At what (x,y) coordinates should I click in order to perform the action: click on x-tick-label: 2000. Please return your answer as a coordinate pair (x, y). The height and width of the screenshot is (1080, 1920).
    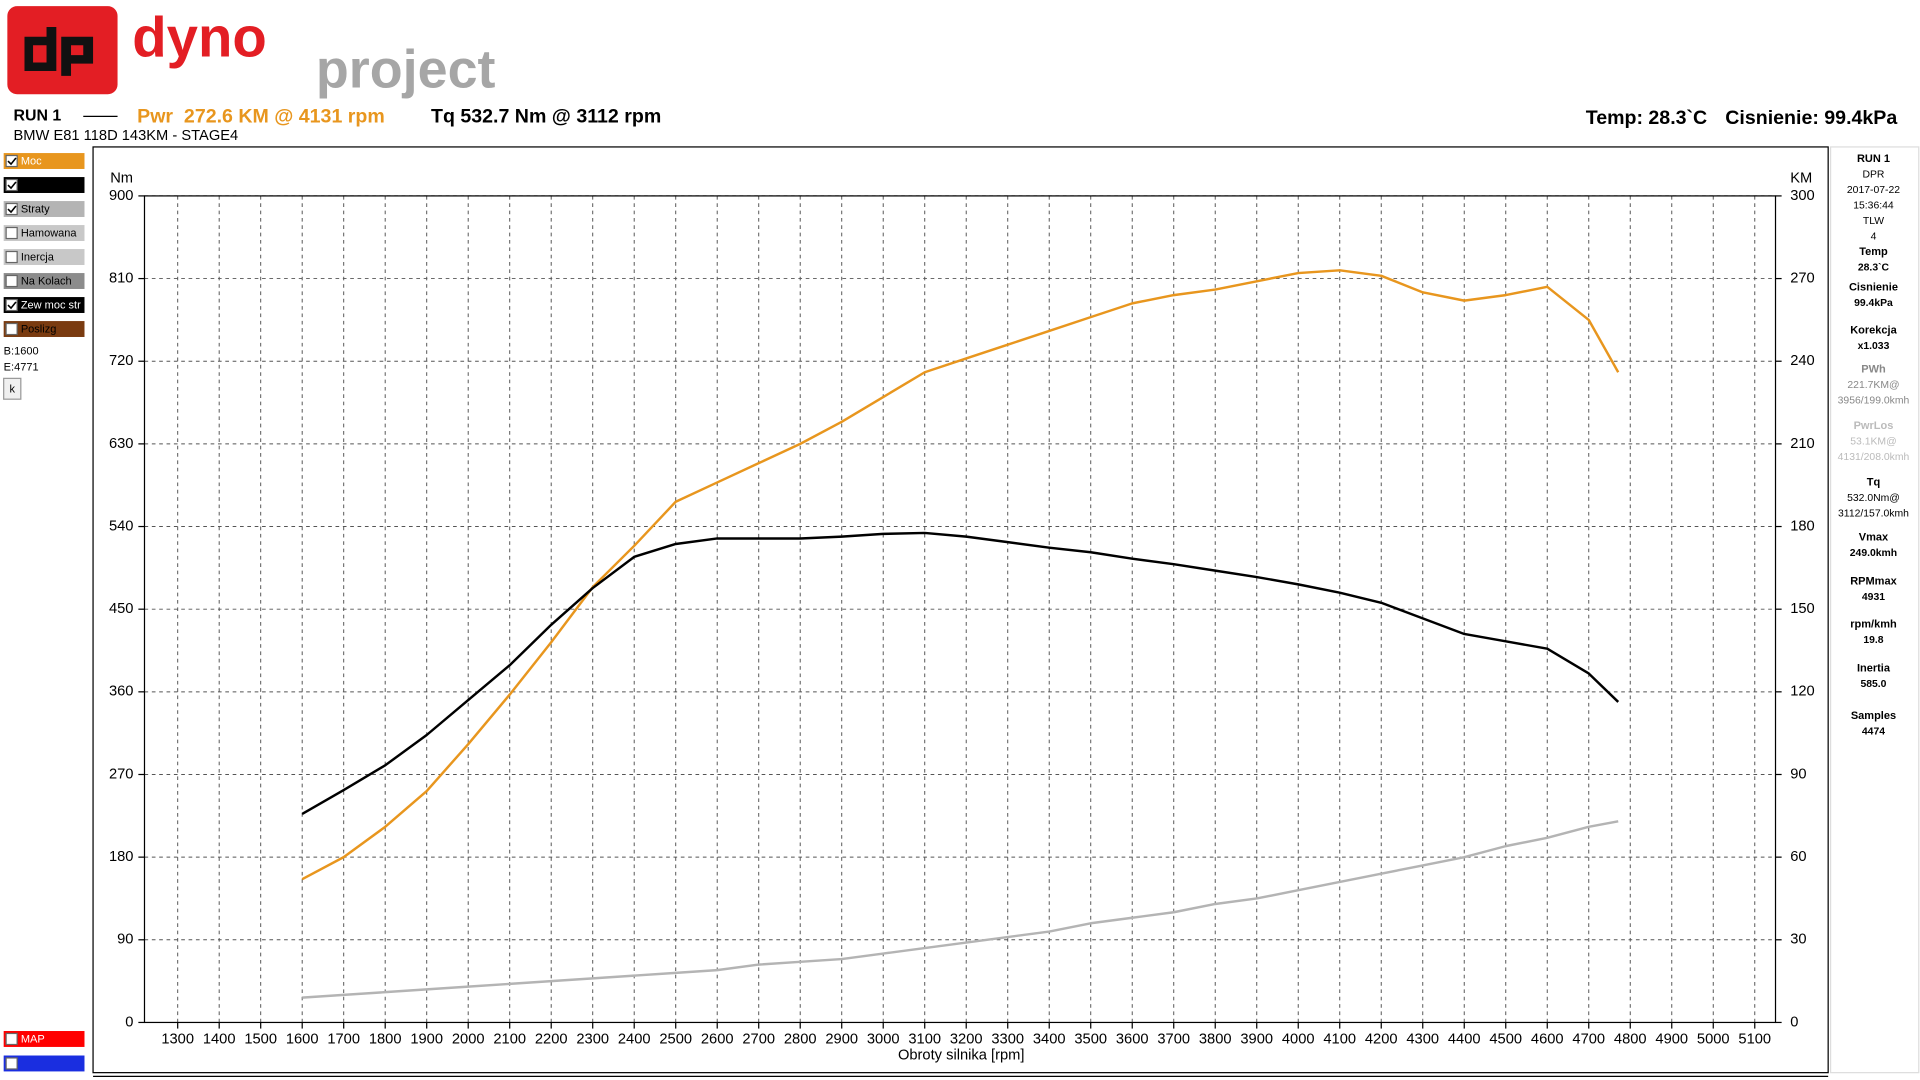
    Looking at the image, I should click on (468, 1039).